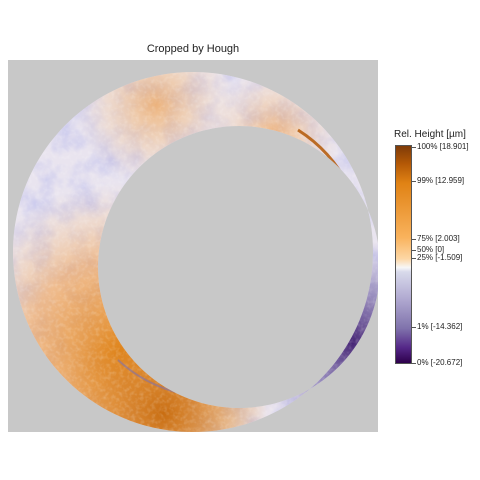 Image resolution: width=480 pixels, height=480 pixels. Describe the element at coordinates (440, 362) in the screenshot. I see `colorbar-tick-label: 0% [-20.672]` at that location.